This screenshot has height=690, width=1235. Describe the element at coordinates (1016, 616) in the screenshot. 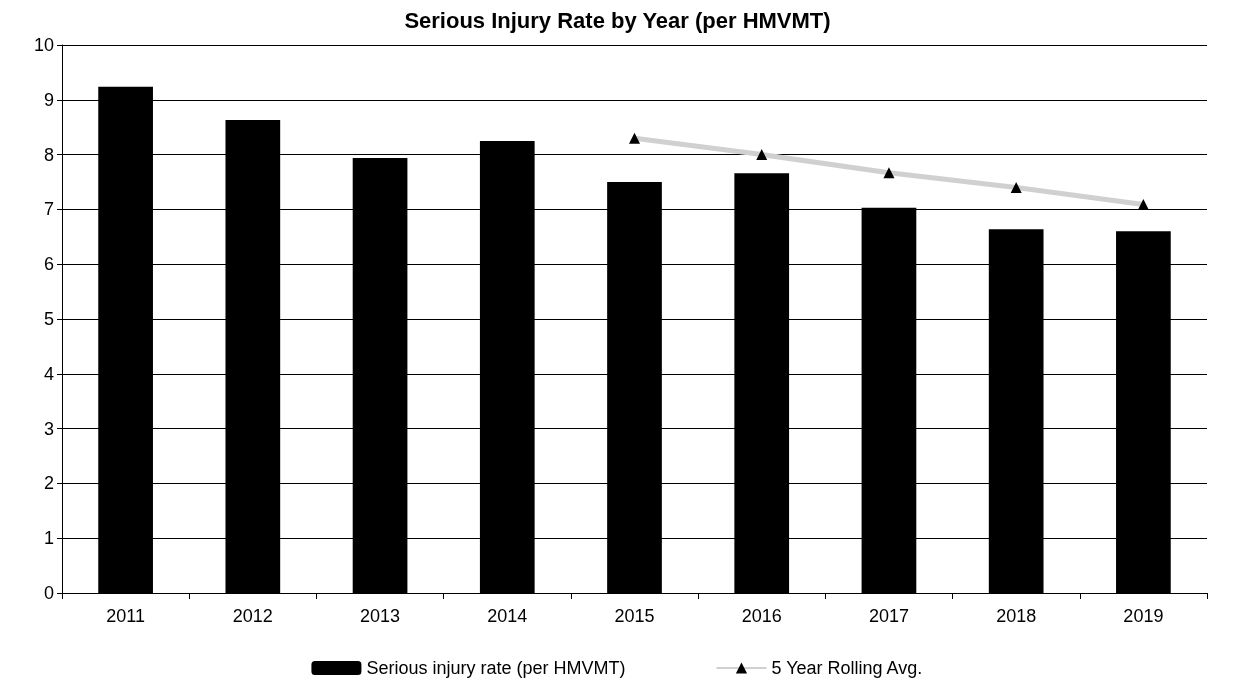

I see `x-tick-label: 2018` at that location.